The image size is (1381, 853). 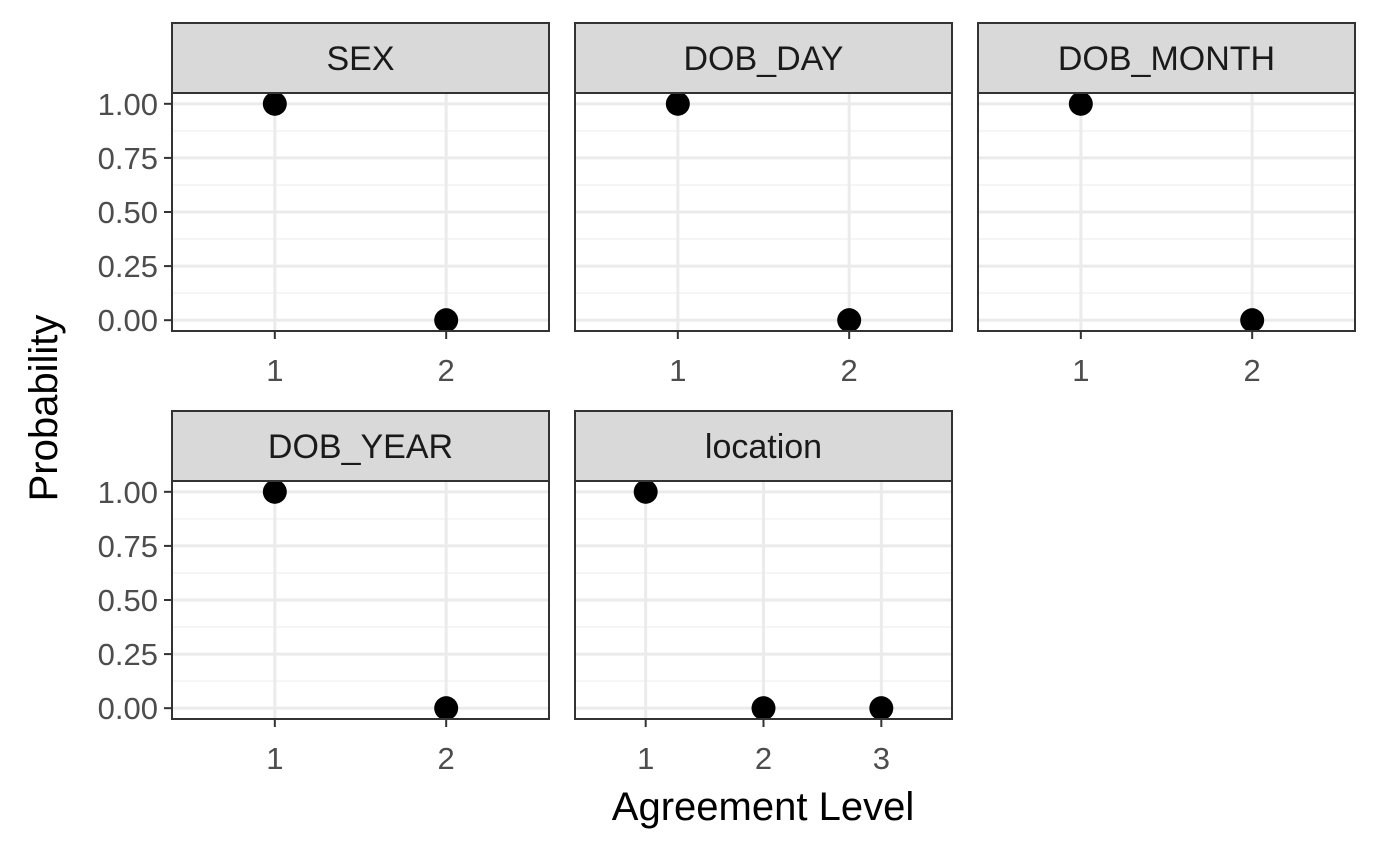 What do you see at coordinates (1166, 205) in the screenshot?
I see `facet-panel-2: DOB_MONTH 1 2` at bounding box center [1166, 205].